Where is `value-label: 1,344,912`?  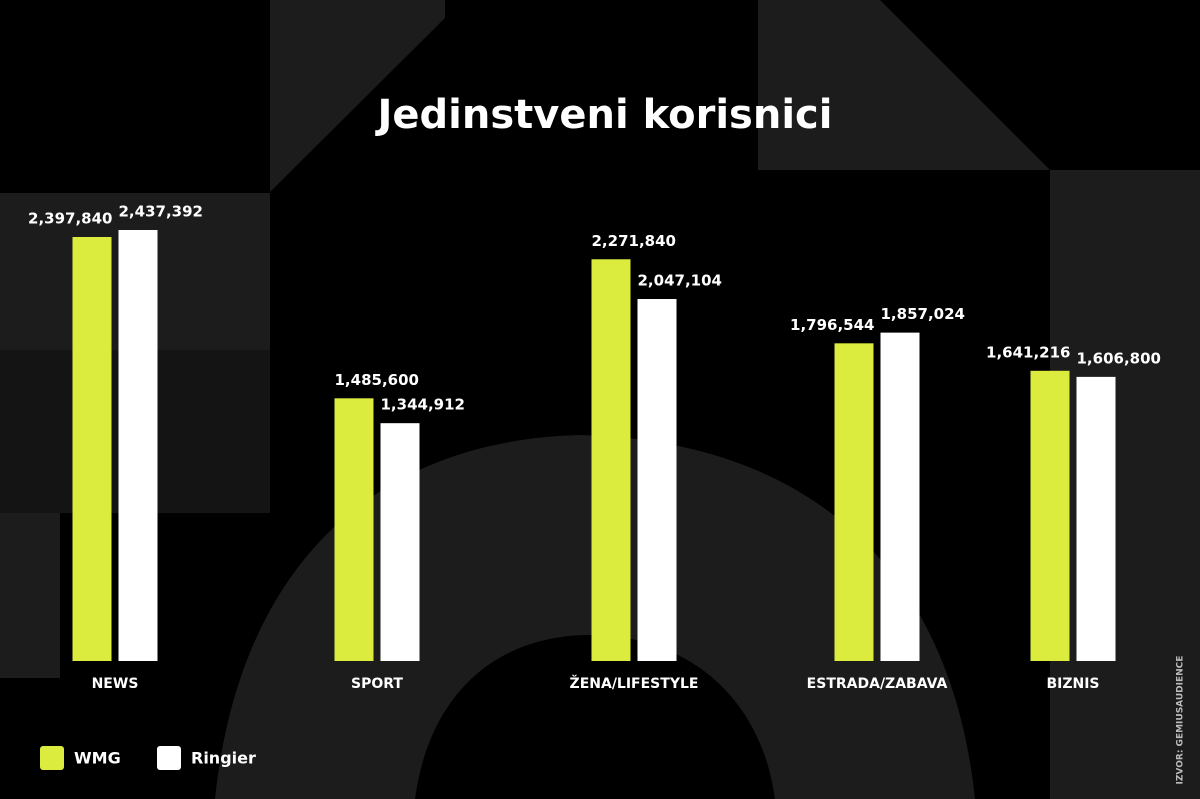
value-label: 1,344,912 is located at coordinates (423, 405).